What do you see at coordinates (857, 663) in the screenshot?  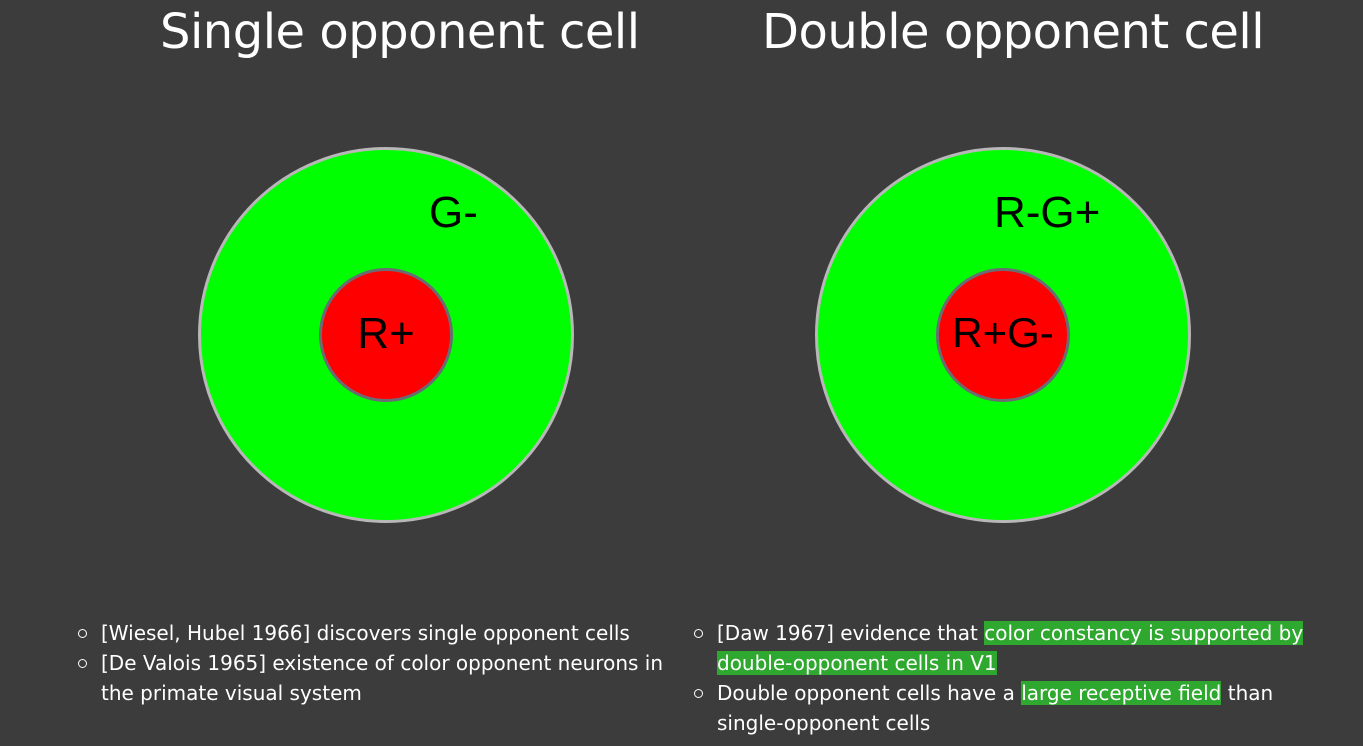 I see `highlighted-text: double-opponent cells in V1` at bounding box center [857, 663].